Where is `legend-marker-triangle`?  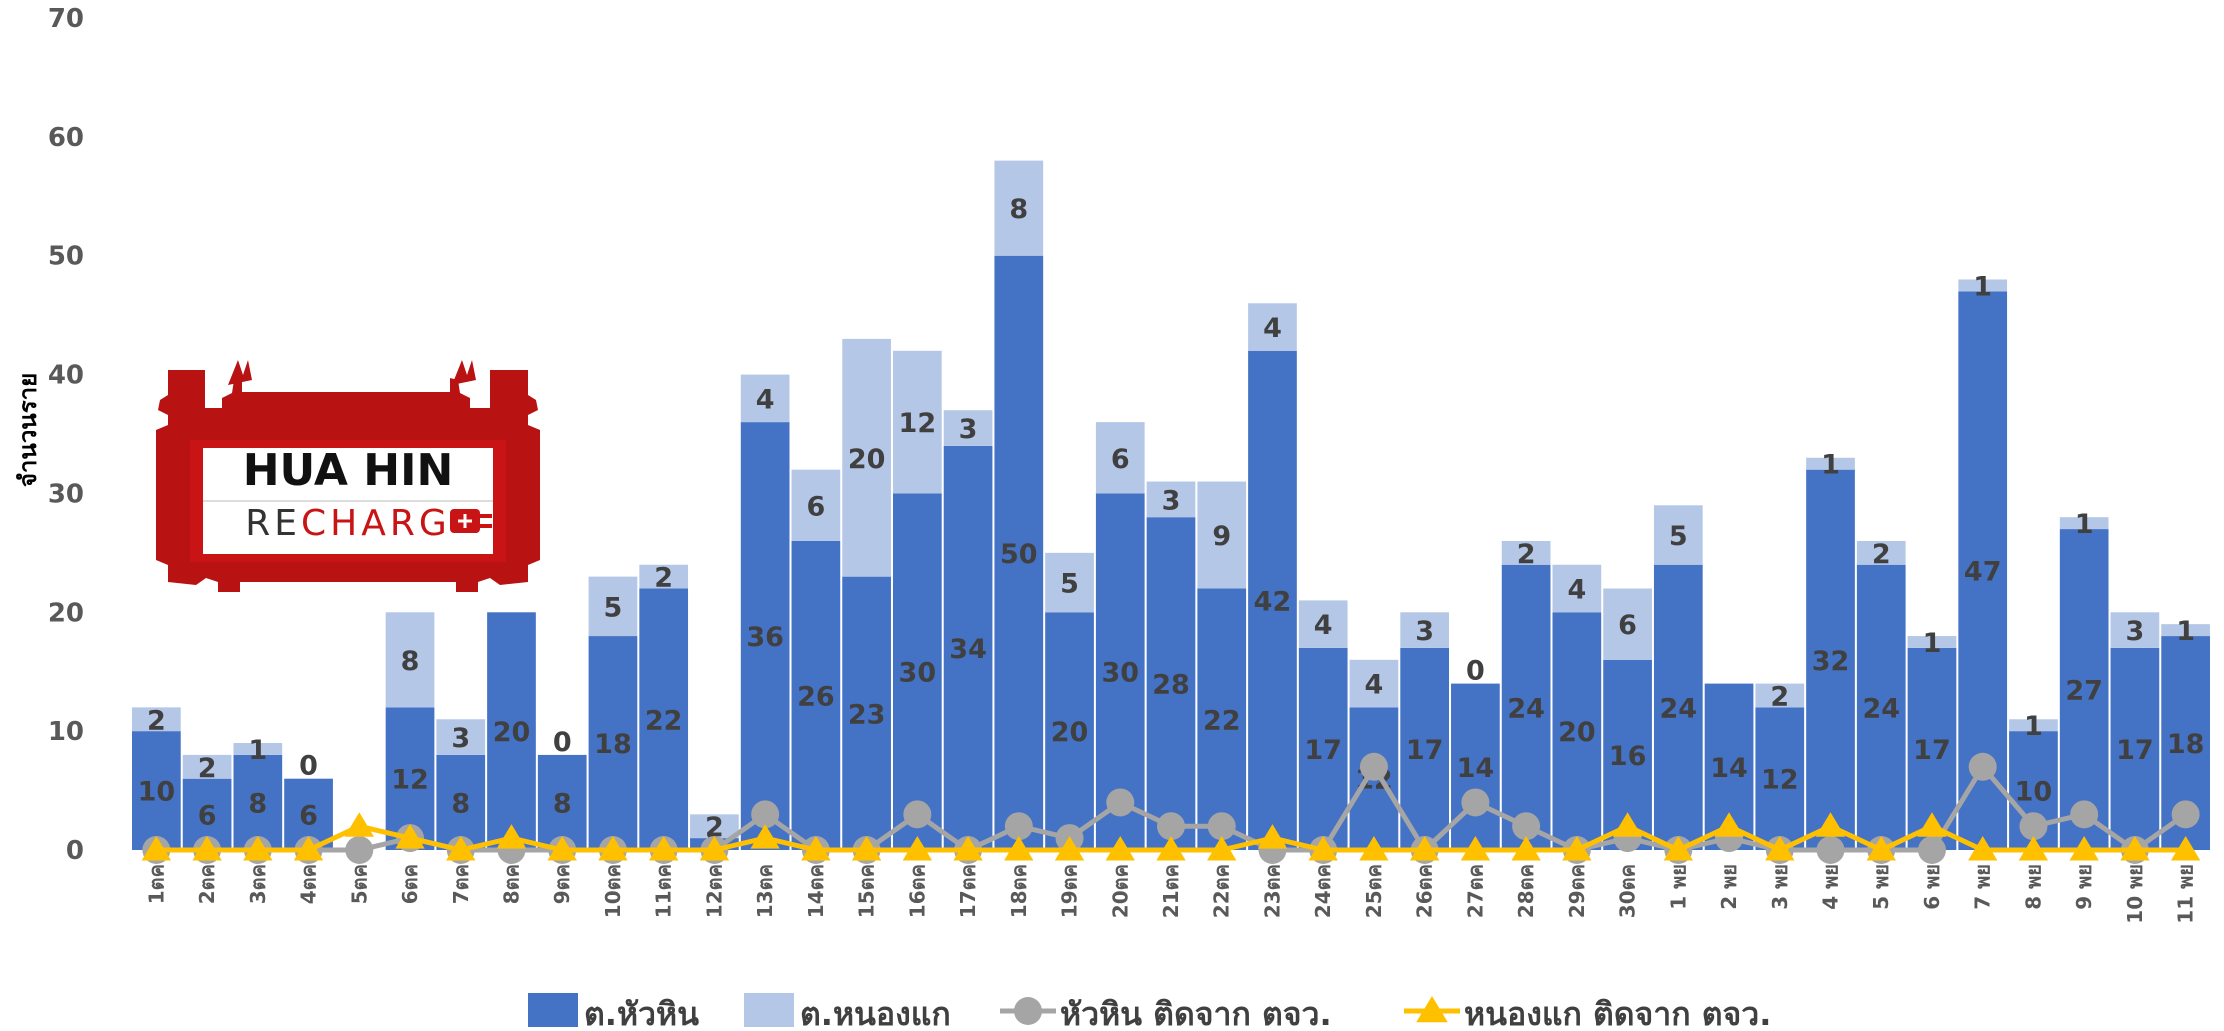 legend-marker-triangle is located at coordinates (1432, 1009).